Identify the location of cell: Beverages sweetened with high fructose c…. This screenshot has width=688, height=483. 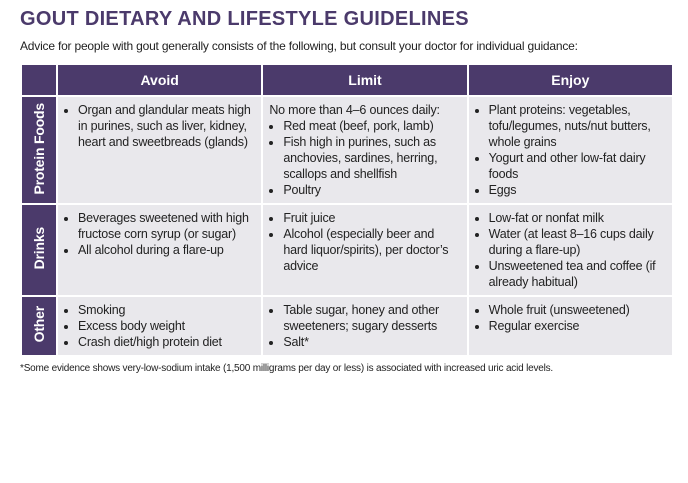
(159, 250).